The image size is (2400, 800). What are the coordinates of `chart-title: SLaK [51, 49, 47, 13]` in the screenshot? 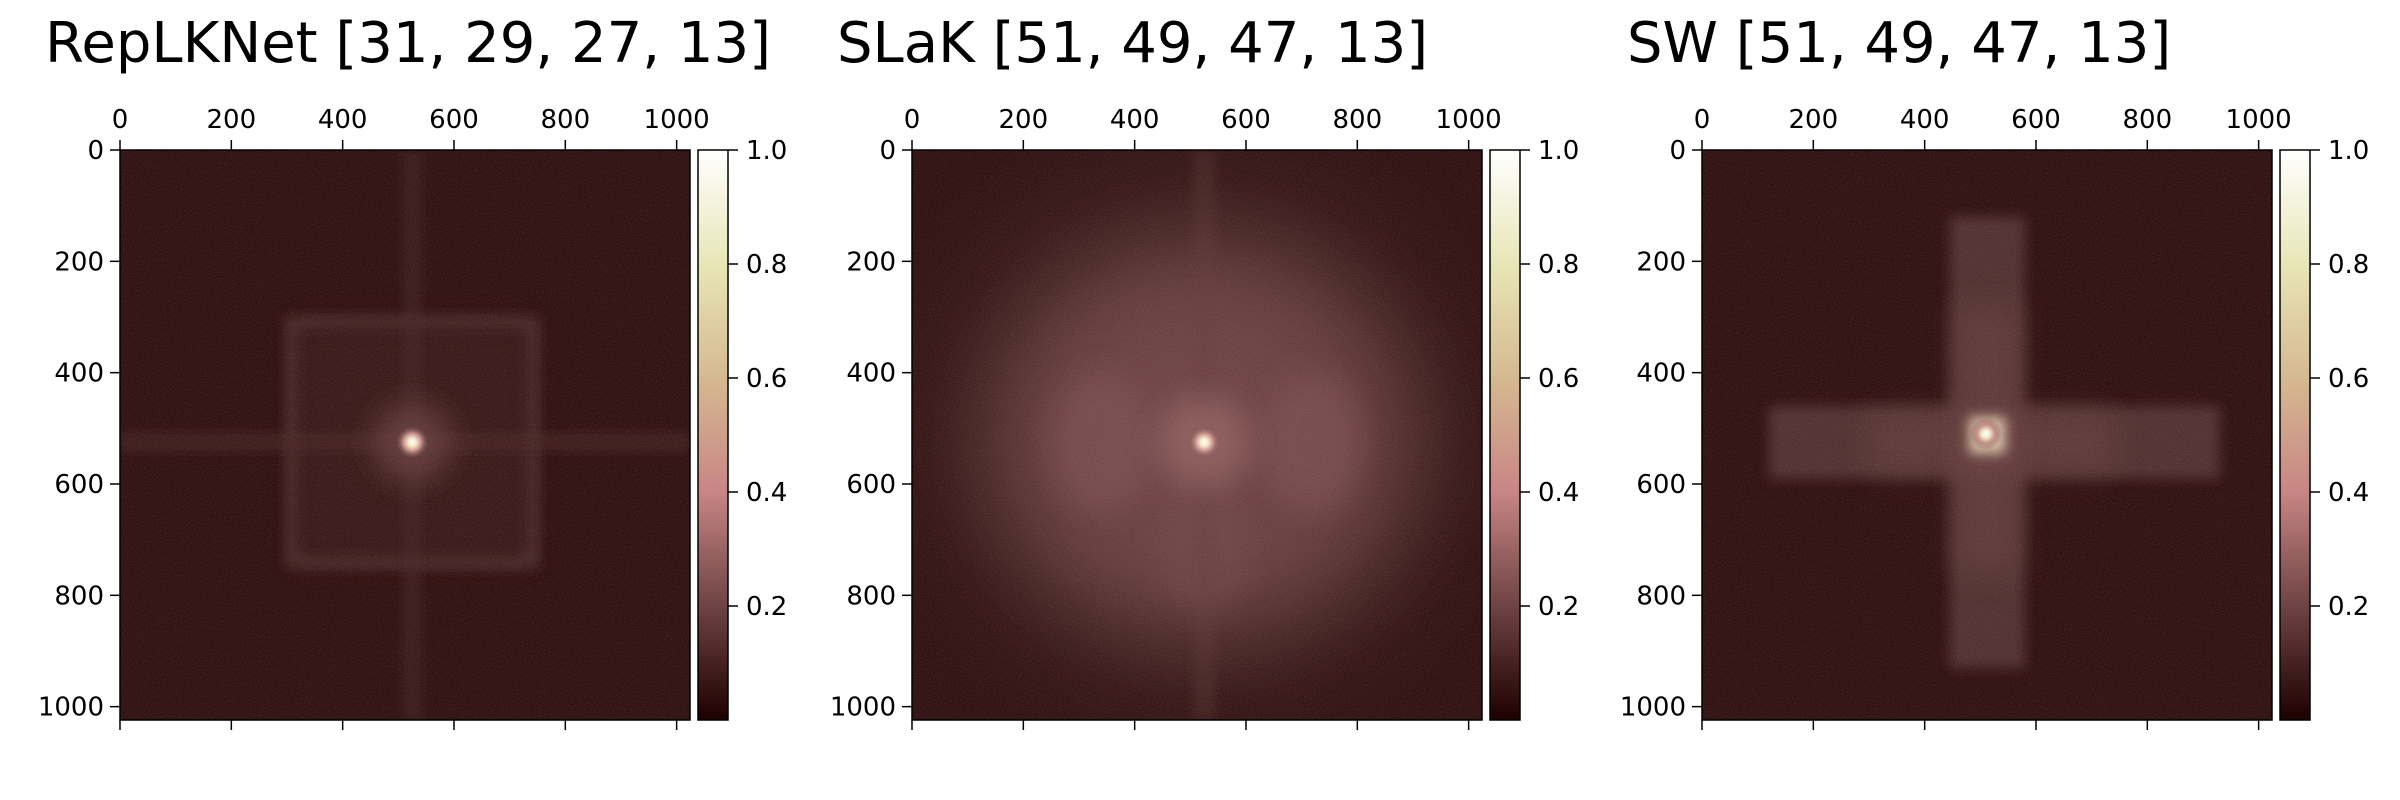 It's located at (1132, 43).